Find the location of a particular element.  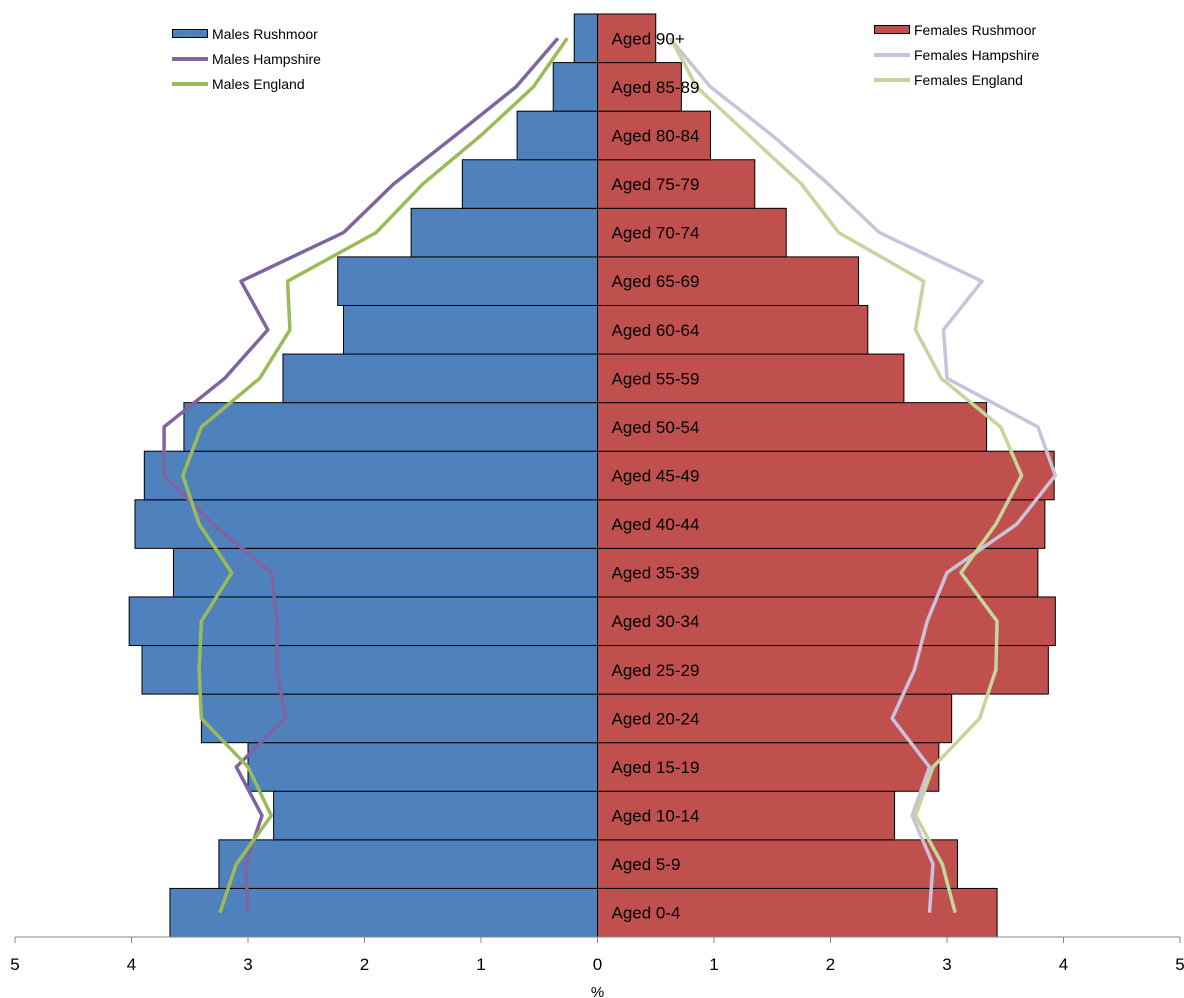

category-label-aged-10-14: Aged 10-14 is located at coordinates (656, 816).